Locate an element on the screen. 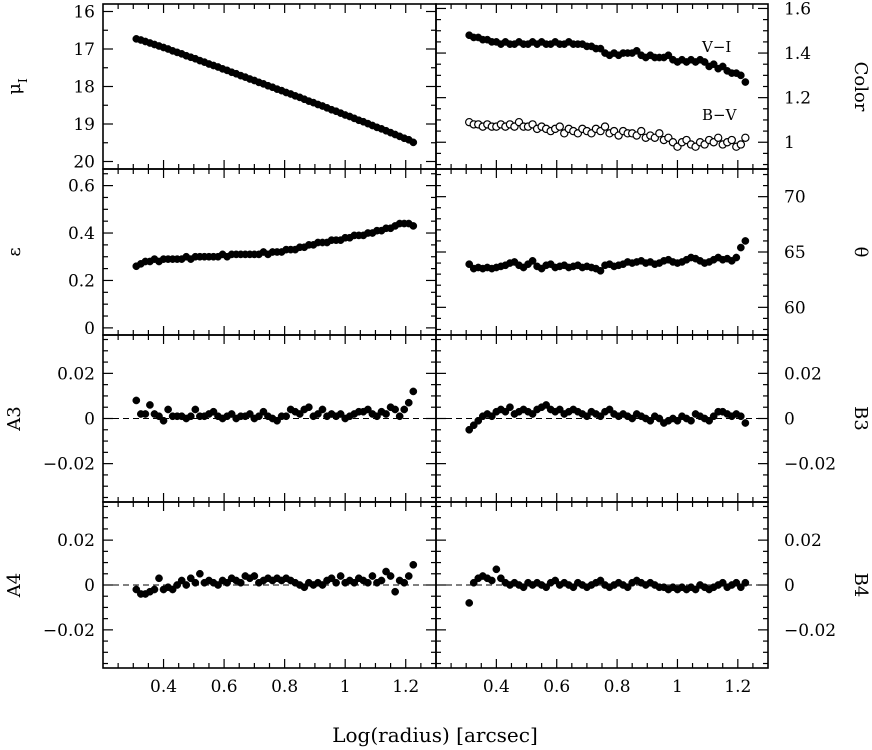 The width and height of the screenshot is (872, 750). y-tick-label: 1 is located at coordinates (789, 143).